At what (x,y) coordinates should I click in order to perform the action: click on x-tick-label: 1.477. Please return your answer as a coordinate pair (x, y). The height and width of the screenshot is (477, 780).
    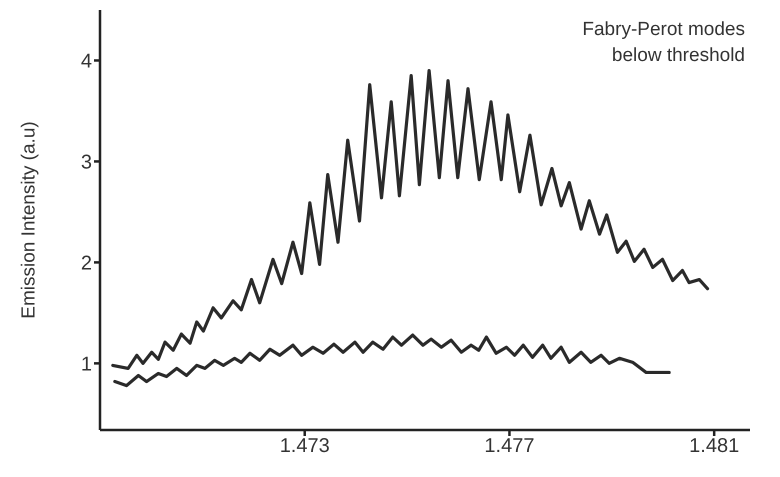
    Looking at the image, I should click on (509, 446).